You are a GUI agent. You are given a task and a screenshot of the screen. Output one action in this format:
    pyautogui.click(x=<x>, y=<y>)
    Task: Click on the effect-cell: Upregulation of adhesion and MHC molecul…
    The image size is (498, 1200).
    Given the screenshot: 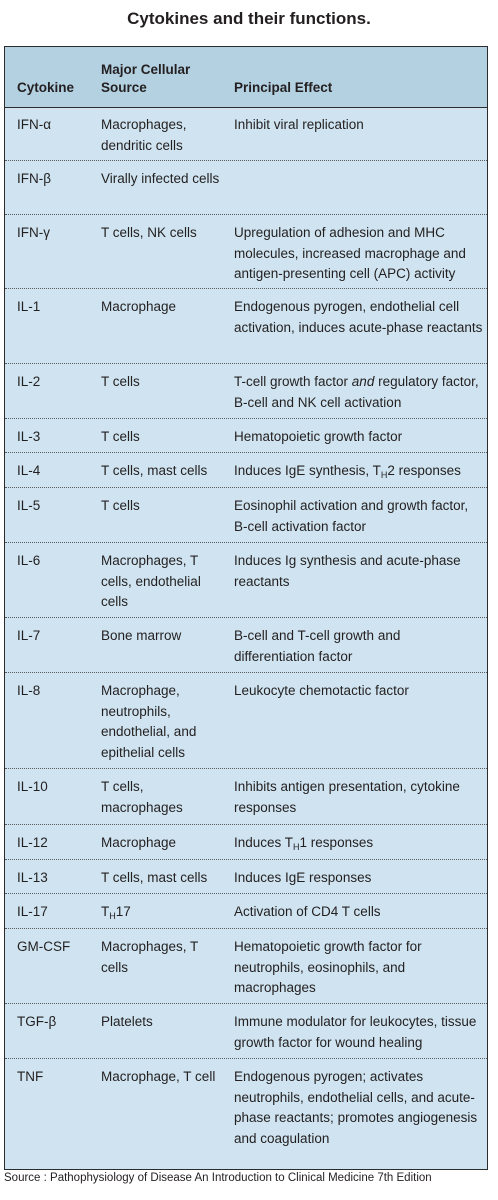 What is the action you would take?
    pyautogui.click(x=350, y=253)
    